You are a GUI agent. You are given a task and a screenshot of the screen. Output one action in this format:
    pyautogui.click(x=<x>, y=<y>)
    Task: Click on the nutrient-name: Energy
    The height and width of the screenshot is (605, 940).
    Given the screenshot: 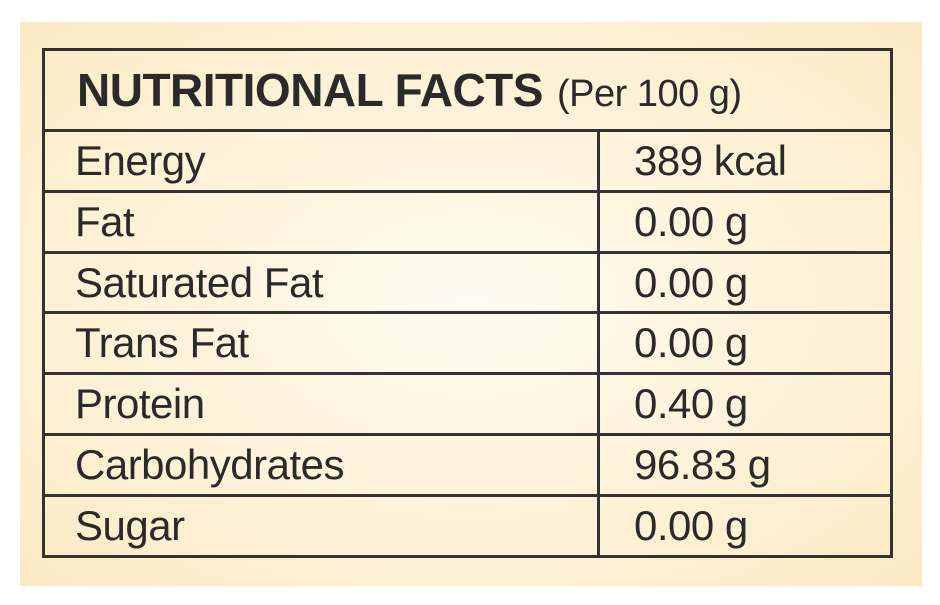 What is the action you would take?
    pyautogui.click(x=321, y=160)
    